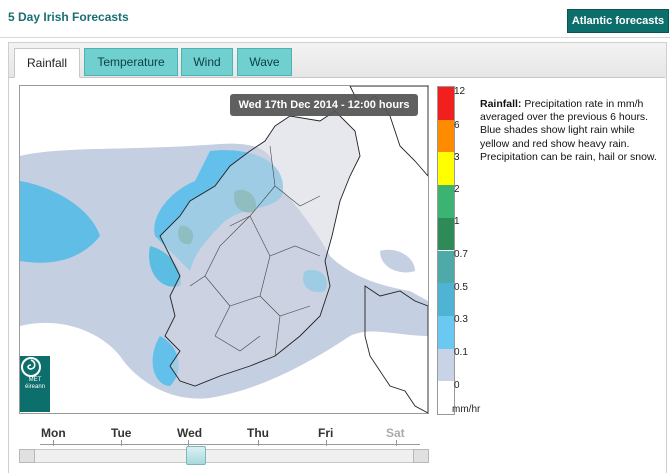  I want to click on atlantic-forecasts-button: Atlantic forecasts, so click(618, 21).